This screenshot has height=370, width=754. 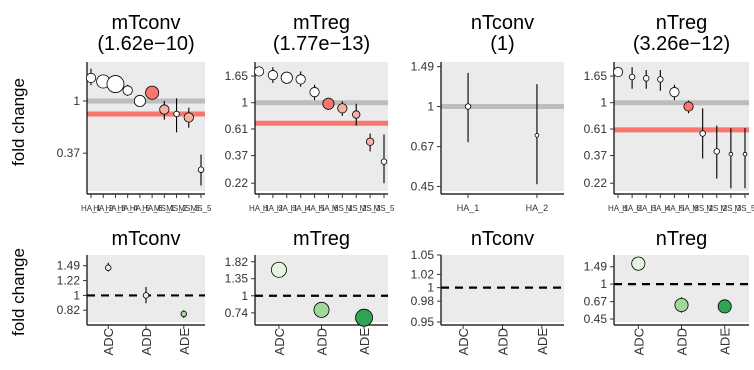 I want to click on x-tick-label: MS_1, so click(x=164, y=208).